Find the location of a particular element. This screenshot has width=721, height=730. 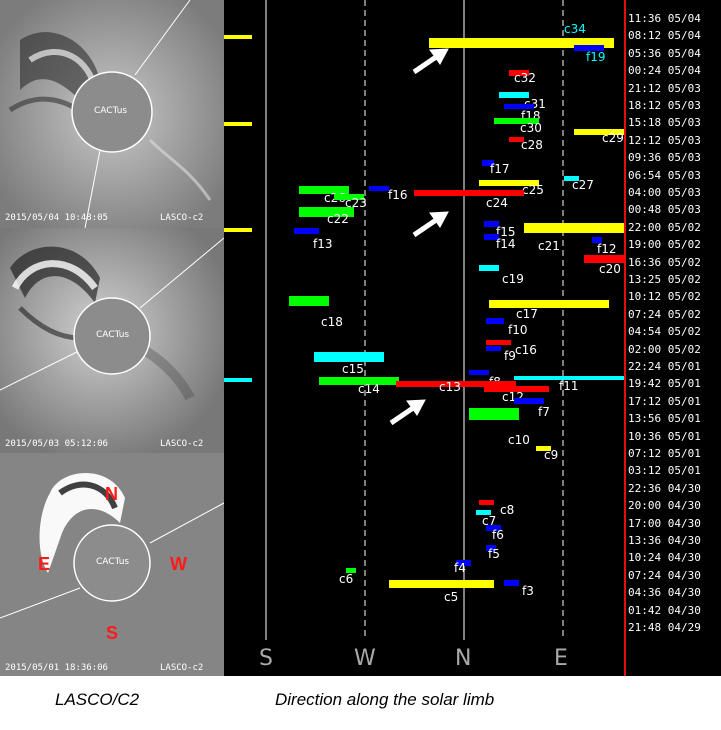

event-blob-f5 is located at coordinates (491, 548).